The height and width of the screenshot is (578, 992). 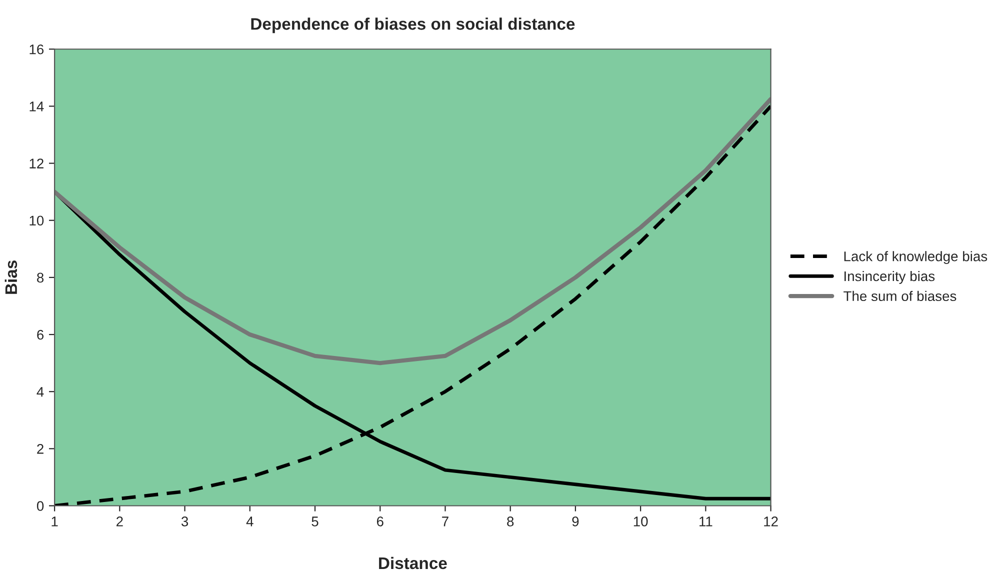 I want to click on x-tick-label: 6, so click(x=380, y=521).